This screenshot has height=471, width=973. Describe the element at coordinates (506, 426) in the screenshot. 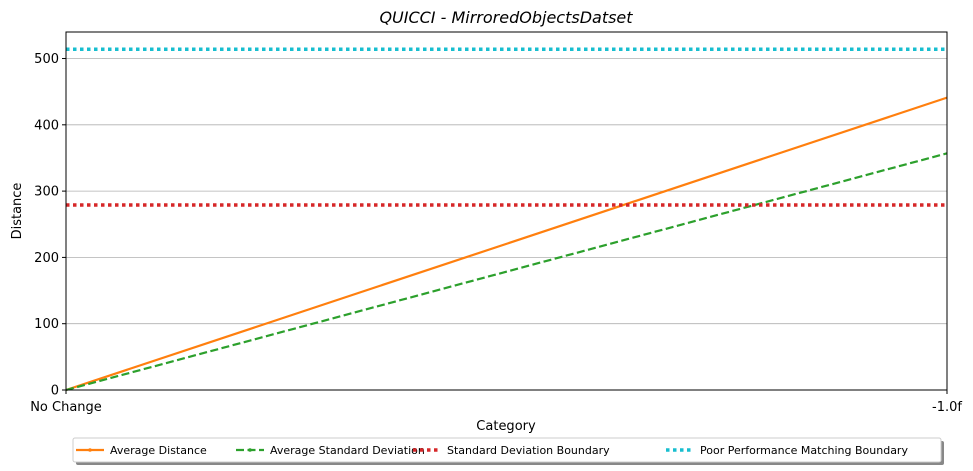

I see `x-axis-label: Category` at that location.